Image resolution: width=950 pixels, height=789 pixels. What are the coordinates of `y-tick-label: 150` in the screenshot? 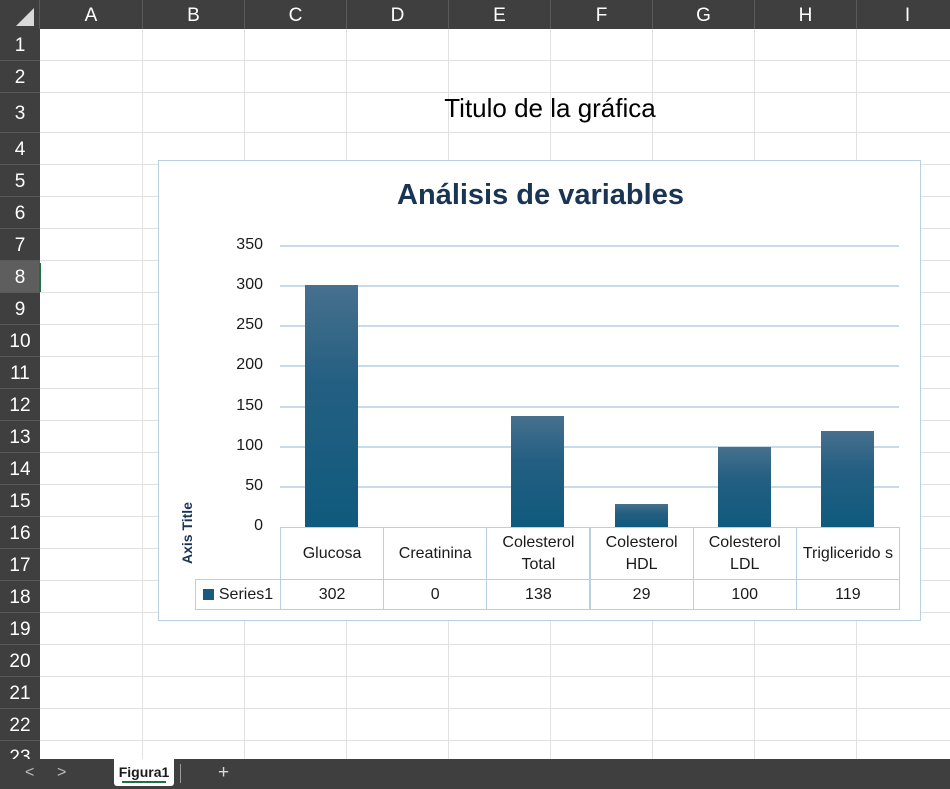 It's located at (249, 405).